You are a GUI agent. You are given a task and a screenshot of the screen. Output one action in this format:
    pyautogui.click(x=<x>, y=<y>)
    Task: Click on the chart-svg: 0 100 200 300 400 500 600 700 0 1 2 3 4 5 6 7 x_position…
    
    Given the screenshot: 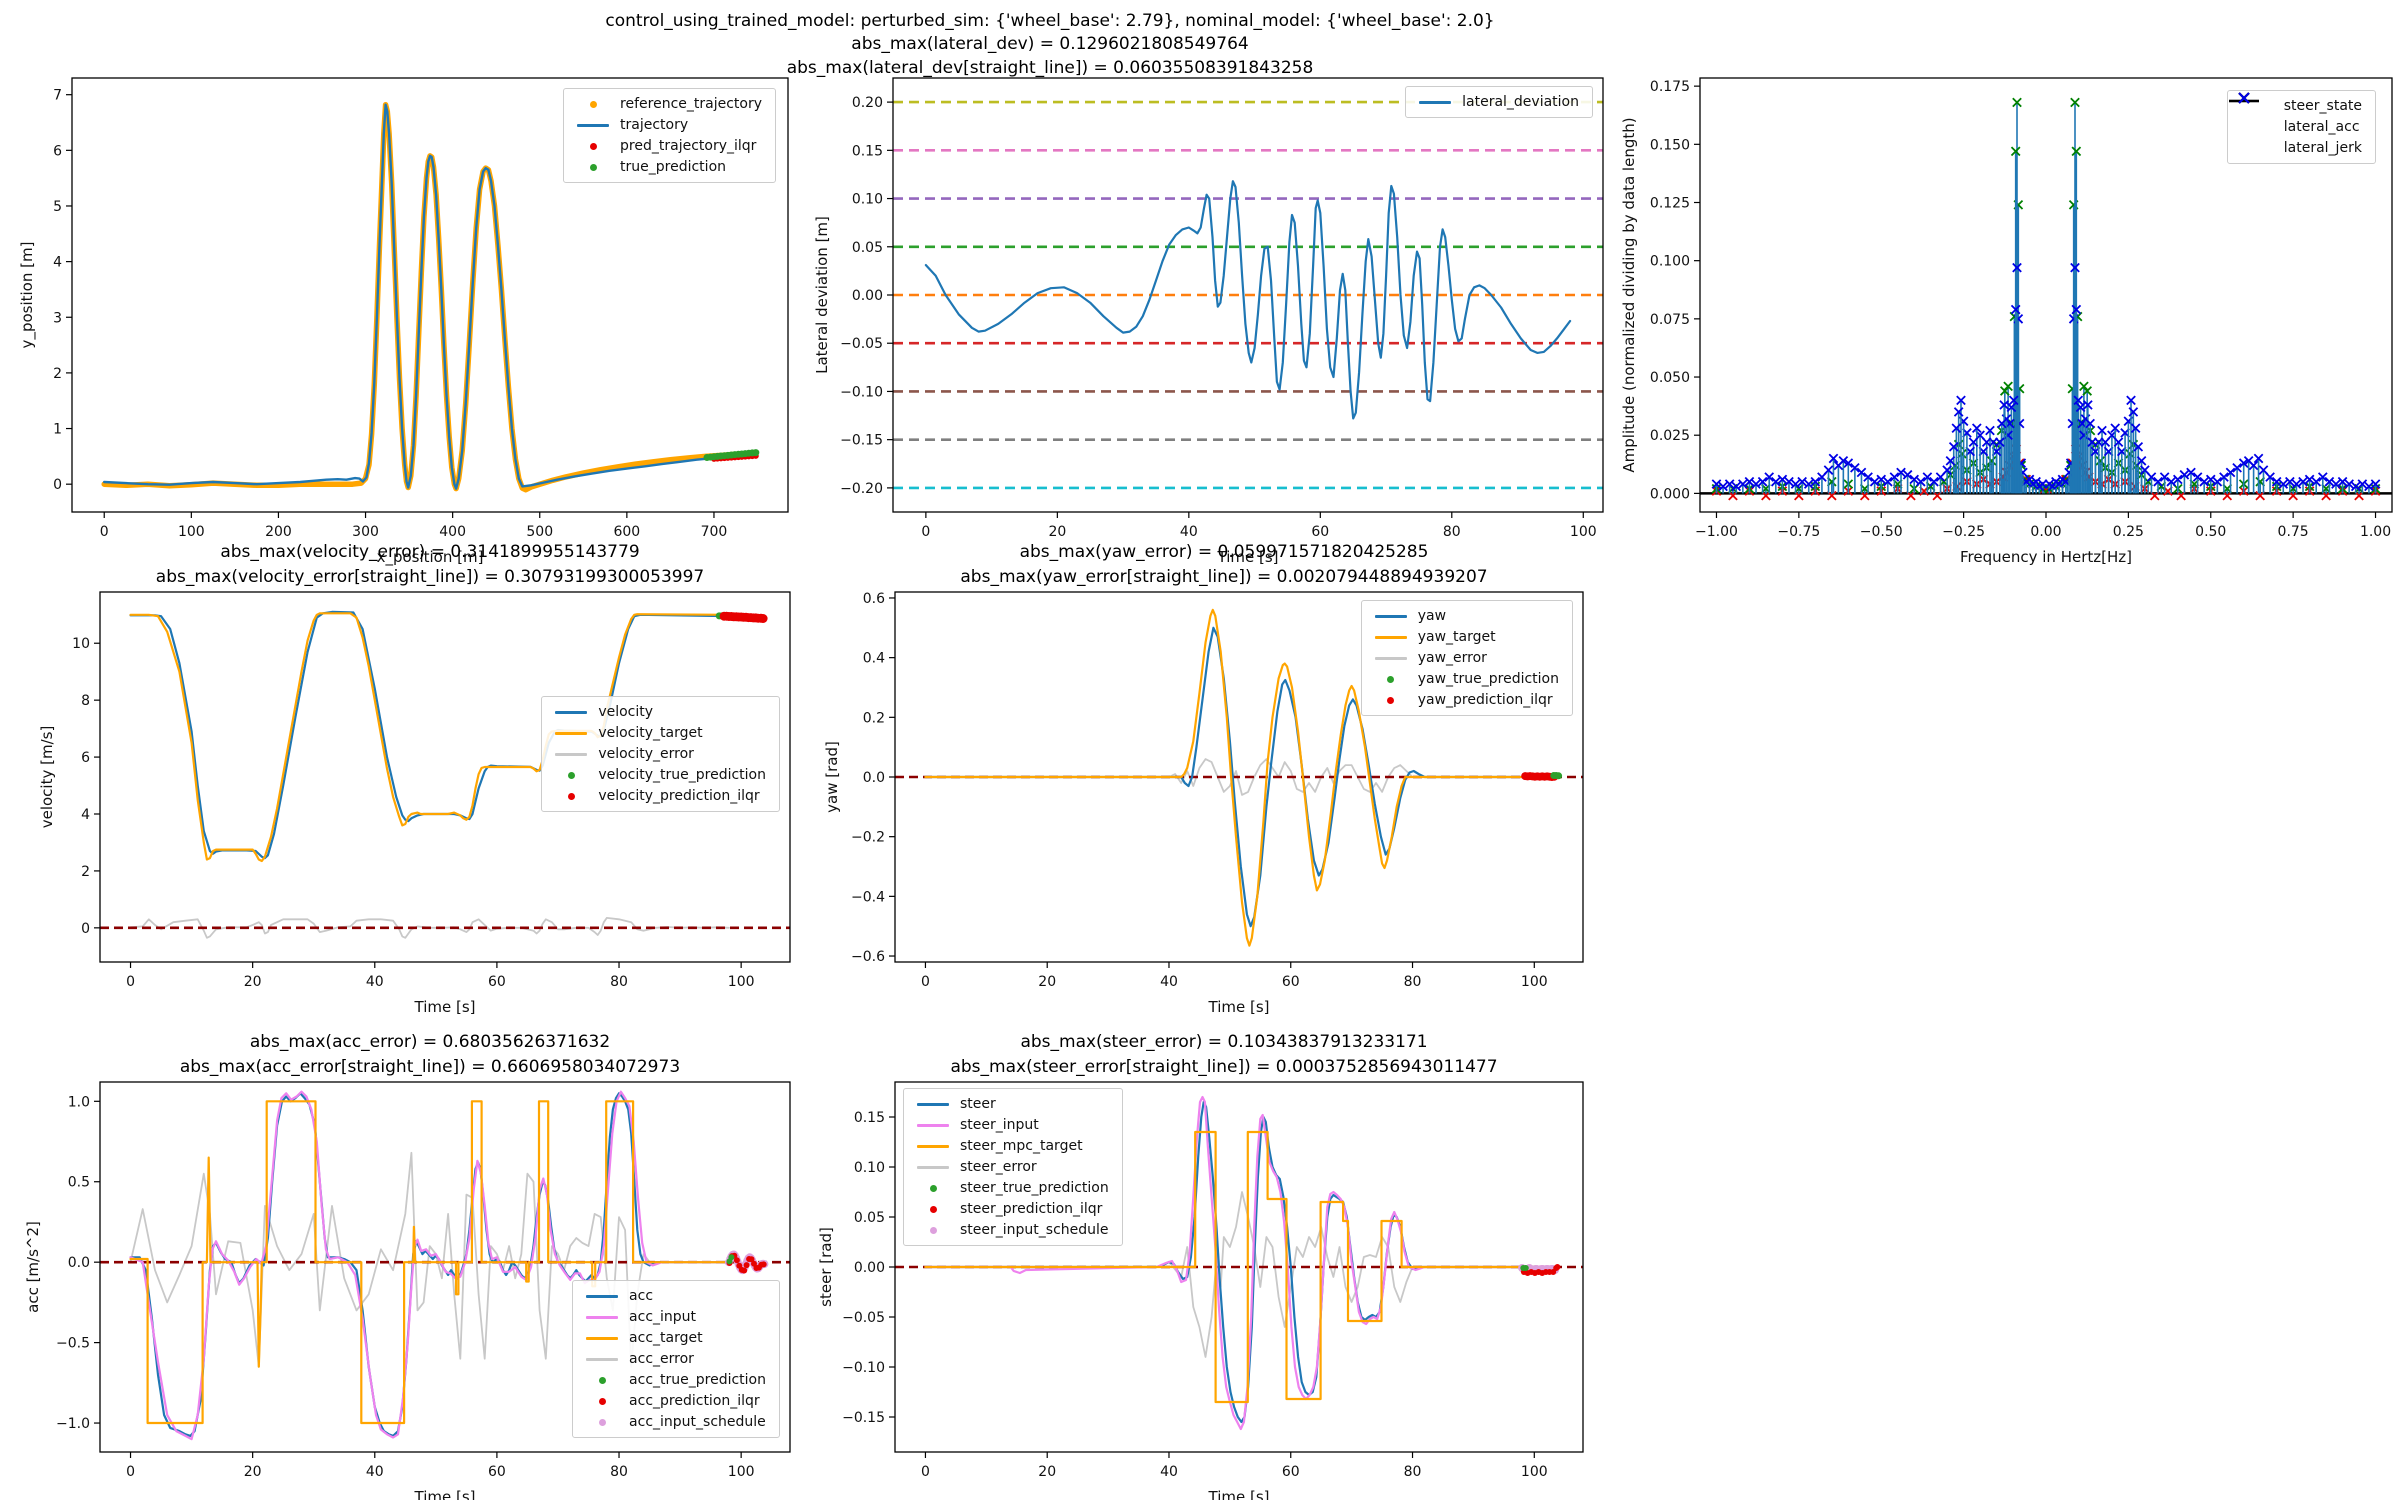 What is the action you would take?
    pyautogui.click(x=403, y=322)
    